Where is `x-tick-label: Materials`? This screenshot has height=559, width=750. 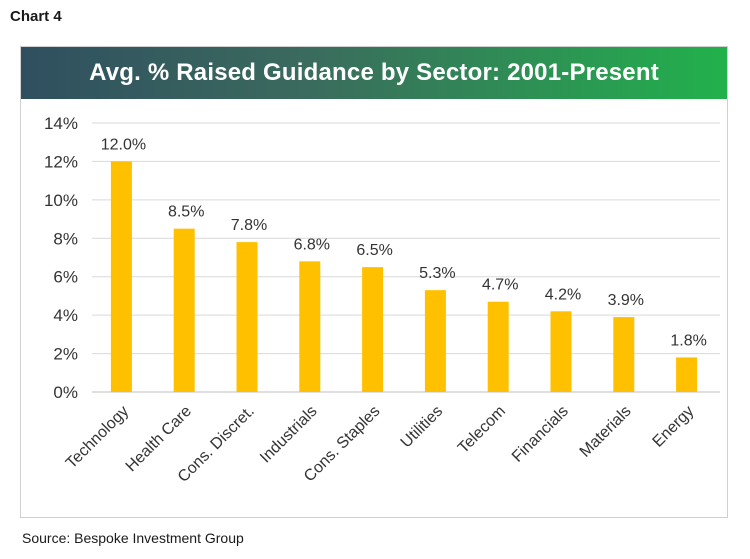
x-tick-label: Materials is located at coordinates (606, 432).